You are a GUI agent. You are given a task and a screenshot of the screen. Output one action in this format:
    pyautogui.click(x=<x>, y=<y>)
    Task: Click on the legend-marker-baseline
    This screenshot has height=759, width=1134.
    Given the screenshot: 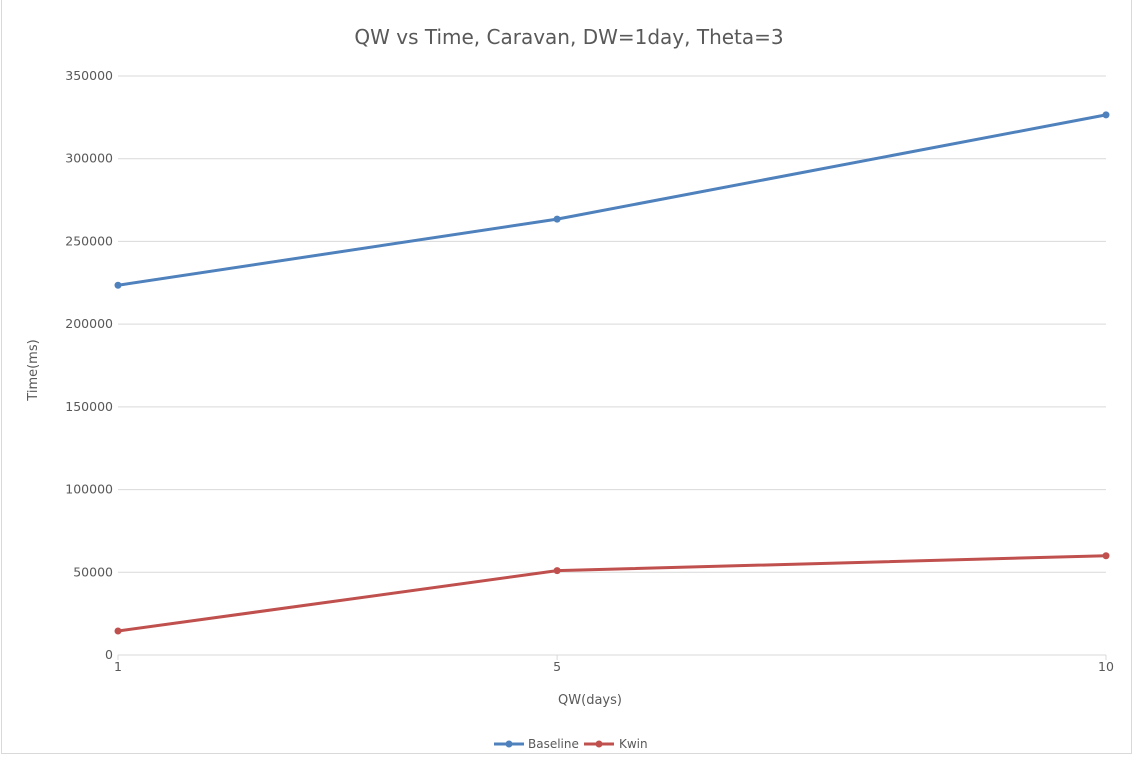 What is the action you would take?
    pyautogui.click(x=509, y=744)
    